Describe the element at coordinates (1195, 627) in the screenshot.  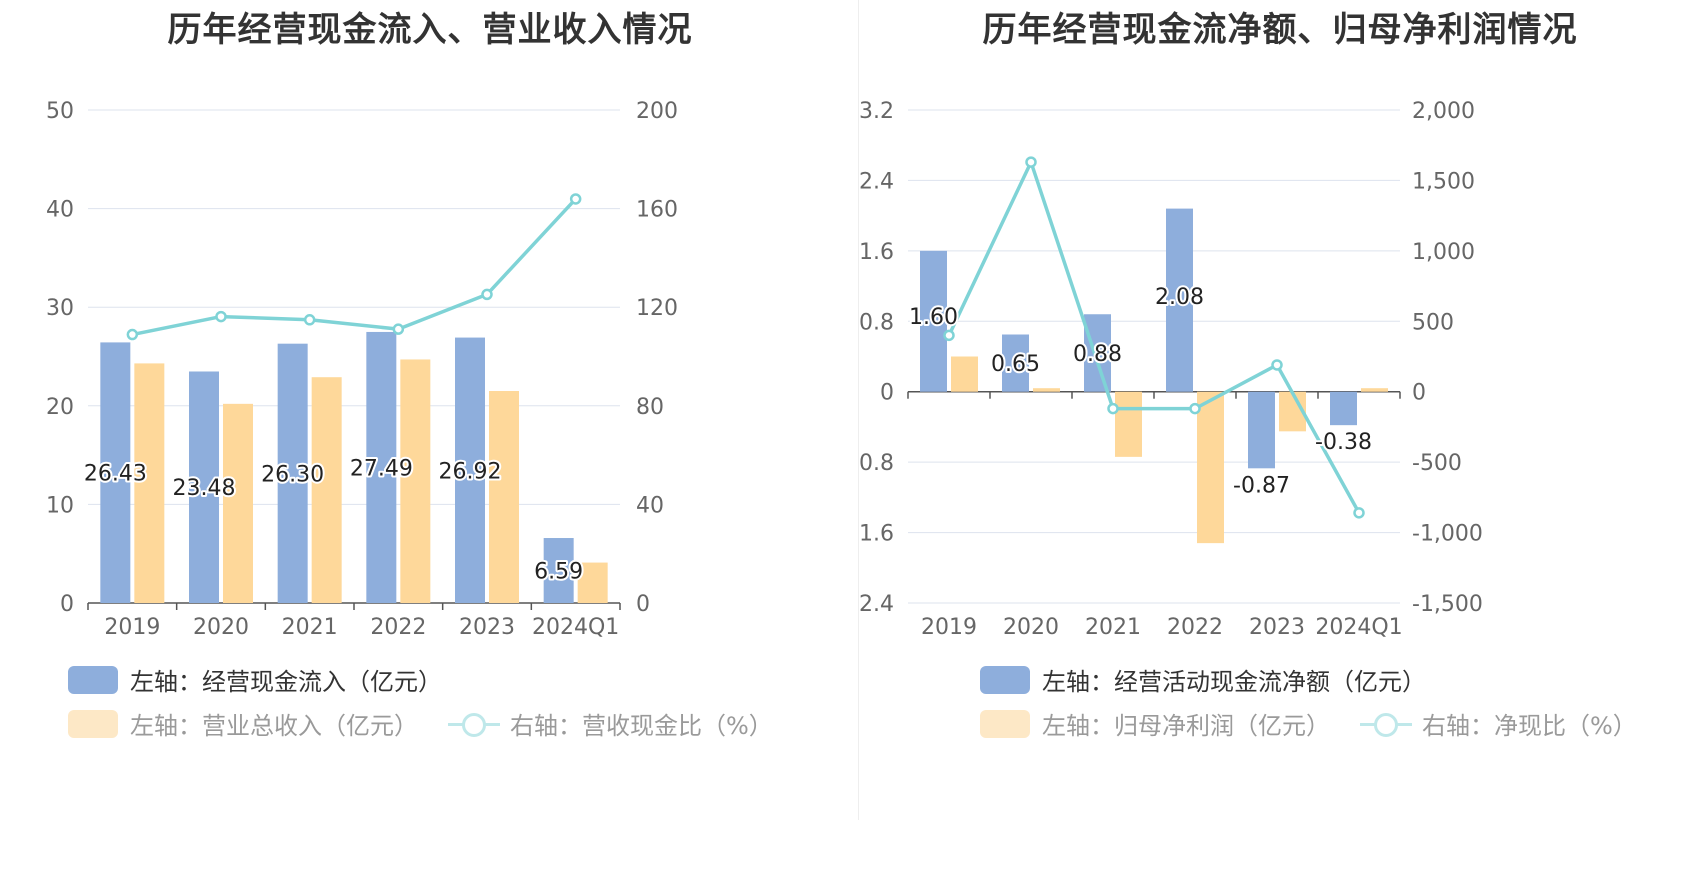
I see `category-label: 2022` at that location.